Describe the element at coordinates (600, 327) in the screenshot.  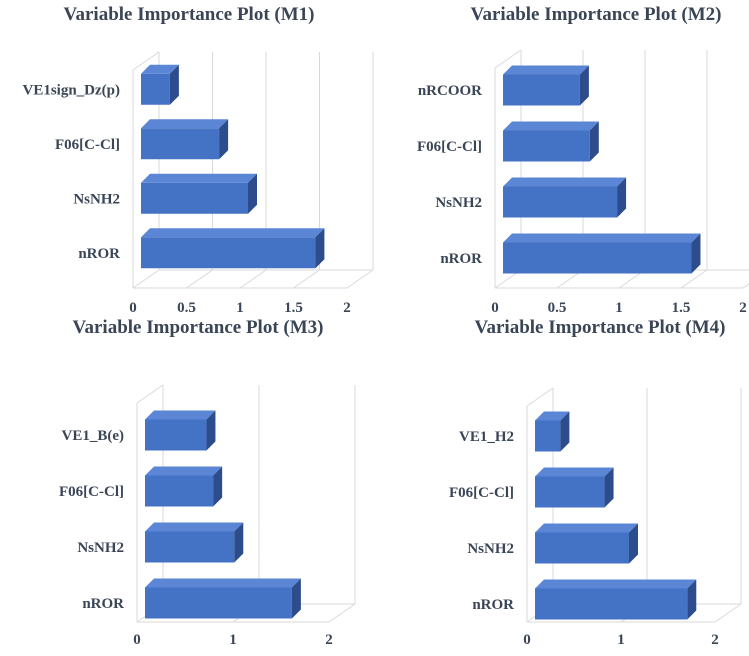
I see `chart-title: Variable Importance Plot (M4)` at that location.